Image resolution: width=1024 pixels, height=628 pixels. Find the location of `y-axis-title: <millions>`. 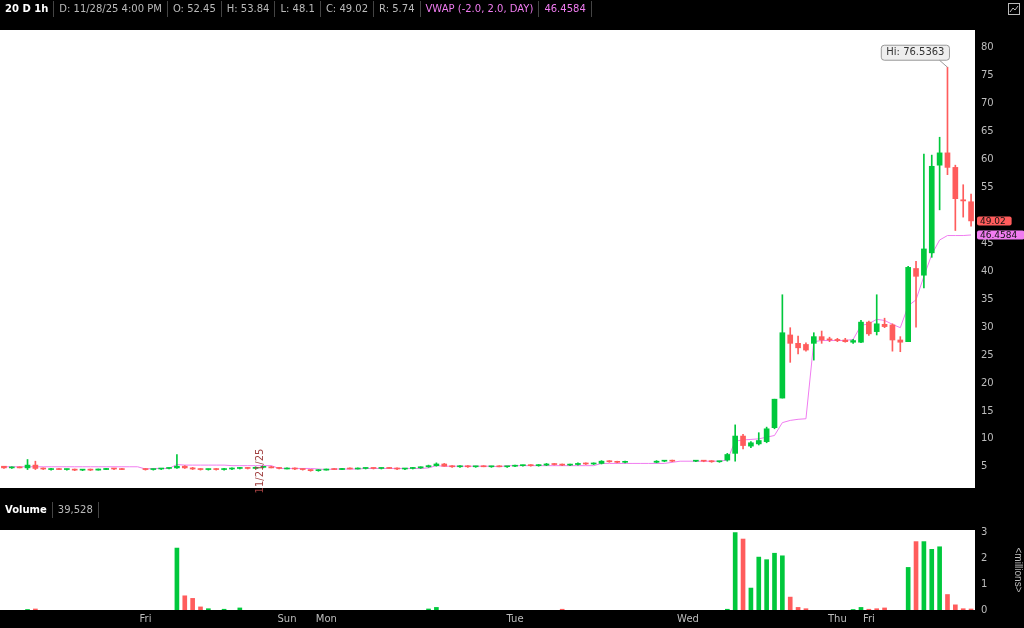

y-axis-title: <millions> is located at coordinates (1018, 570).